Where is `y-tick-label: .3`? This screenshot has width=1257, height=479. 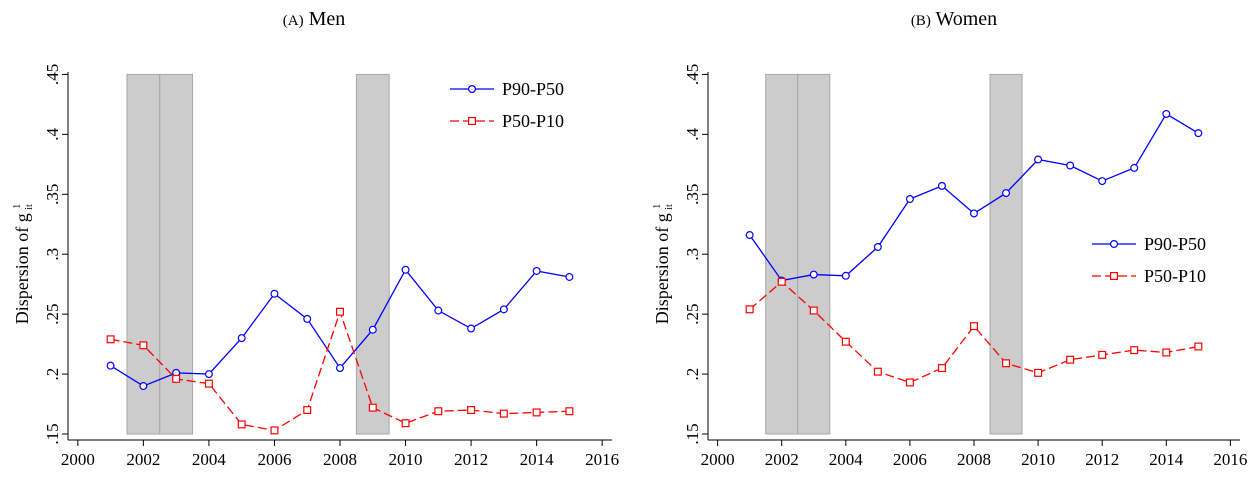
y-tick-label: .3 is located at coordinates (692, 254).